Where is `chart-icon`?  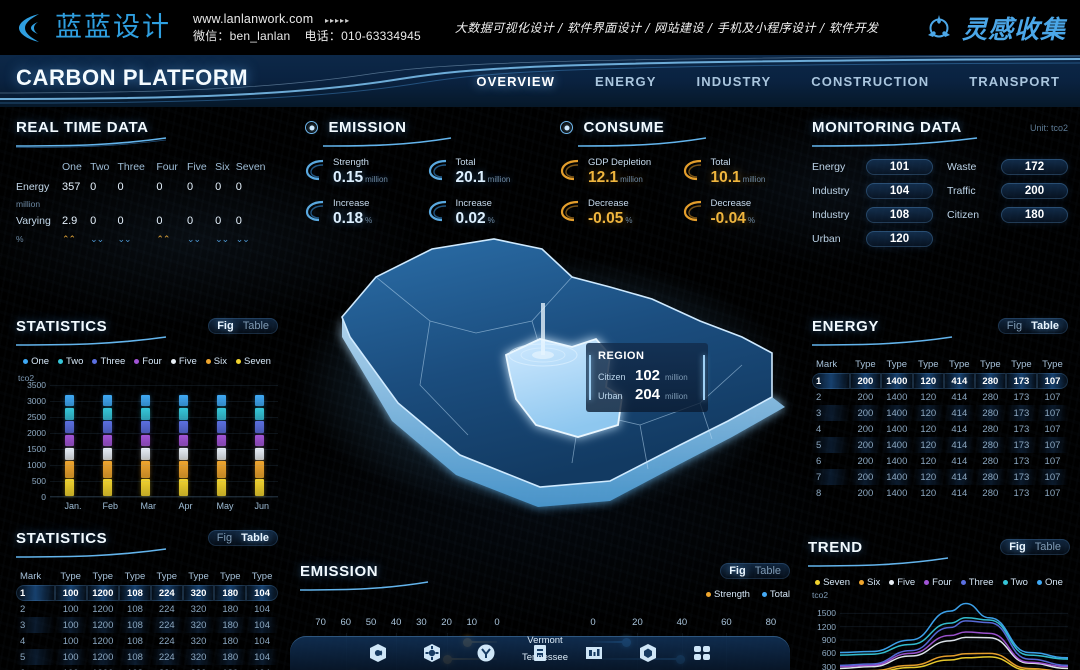
chart-icon is located at coordinates (594, 653).